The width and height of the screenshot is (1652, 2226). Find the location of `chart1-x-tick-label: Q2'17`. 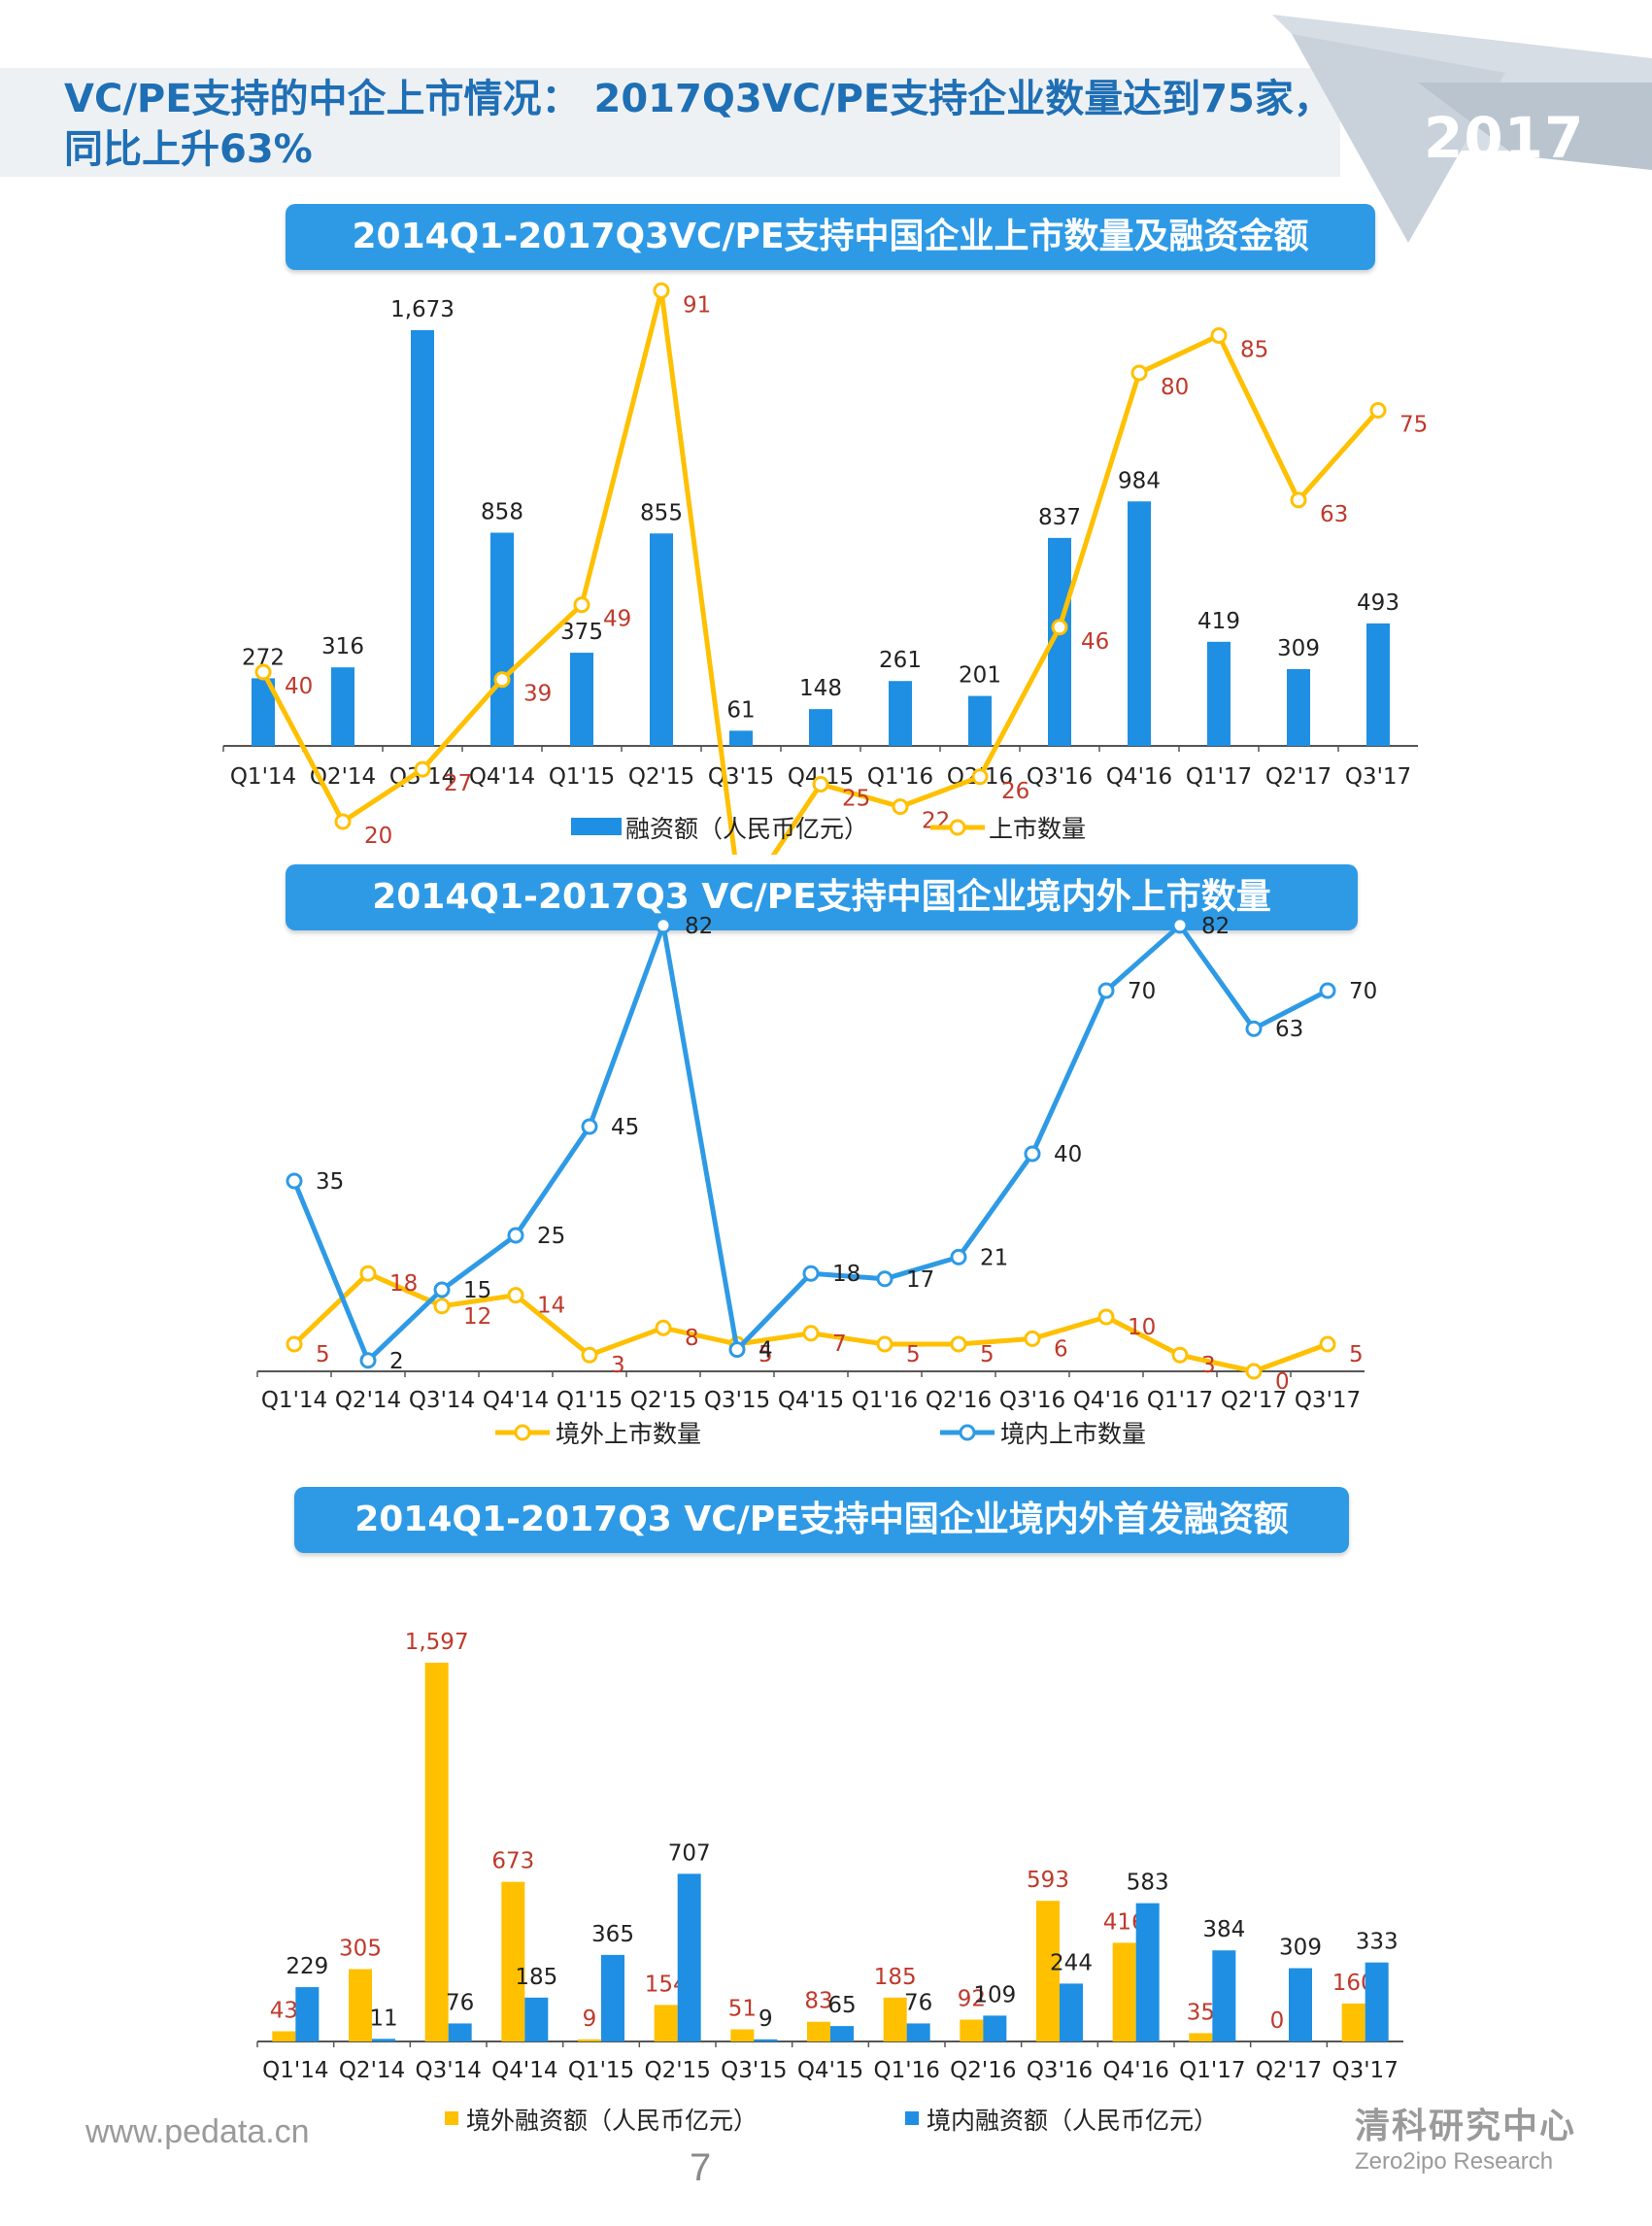

chart1-x-tick-label: Q2'17 is located at coordinates (1298, 777).